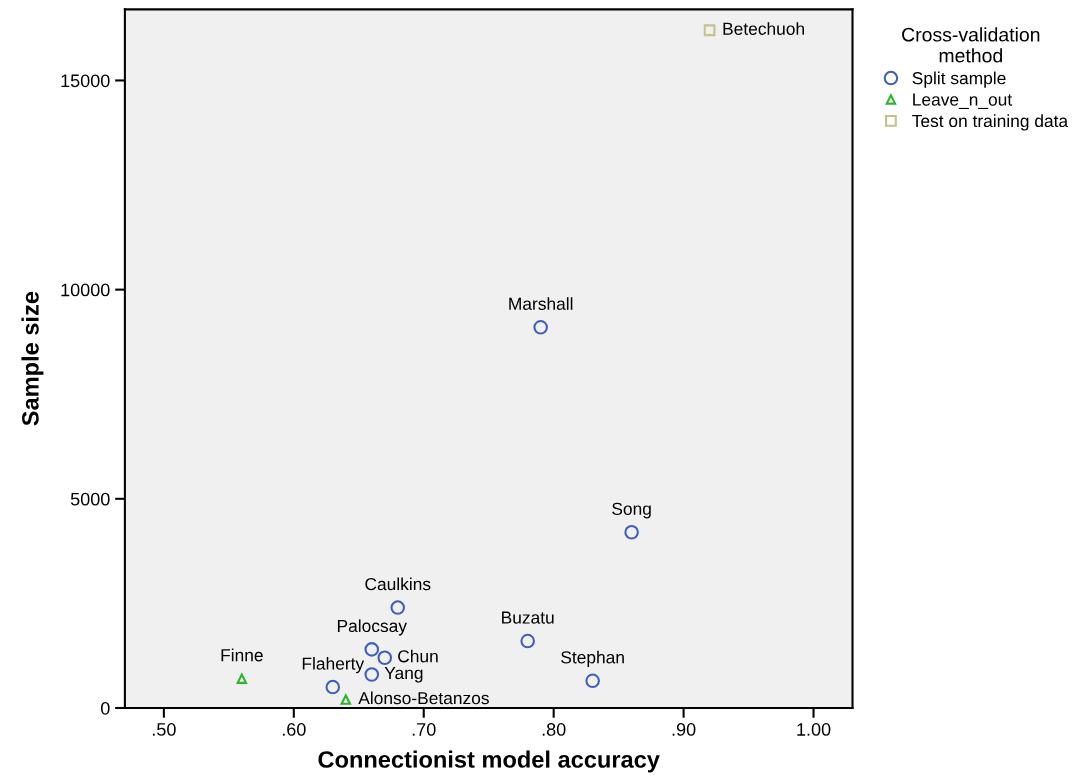 This screenshot has height=778, width=1086. I want to click on legend-label: Leave_n_out, so click(963, 101).